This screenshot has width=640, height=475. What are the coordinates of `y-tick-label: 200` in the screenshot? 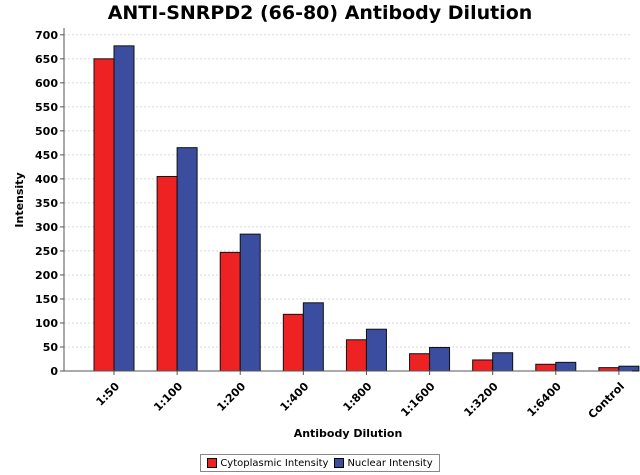 It's located at (46, 275).